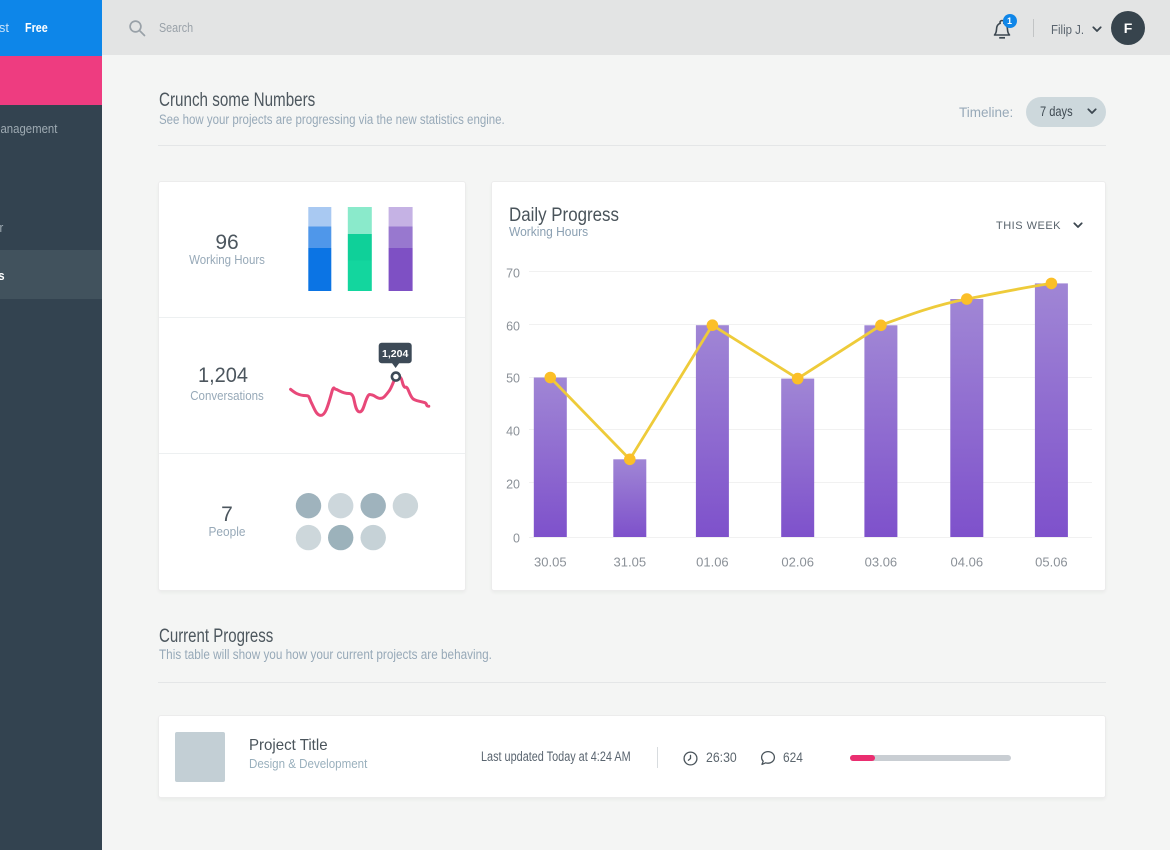  I want to click on svg-text: 30.05, so click(550, 561).